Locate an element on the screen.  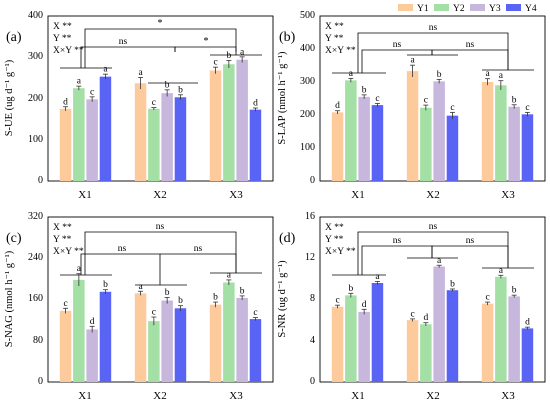
x-tick-label: X3 is located at coordinates (236, 195).